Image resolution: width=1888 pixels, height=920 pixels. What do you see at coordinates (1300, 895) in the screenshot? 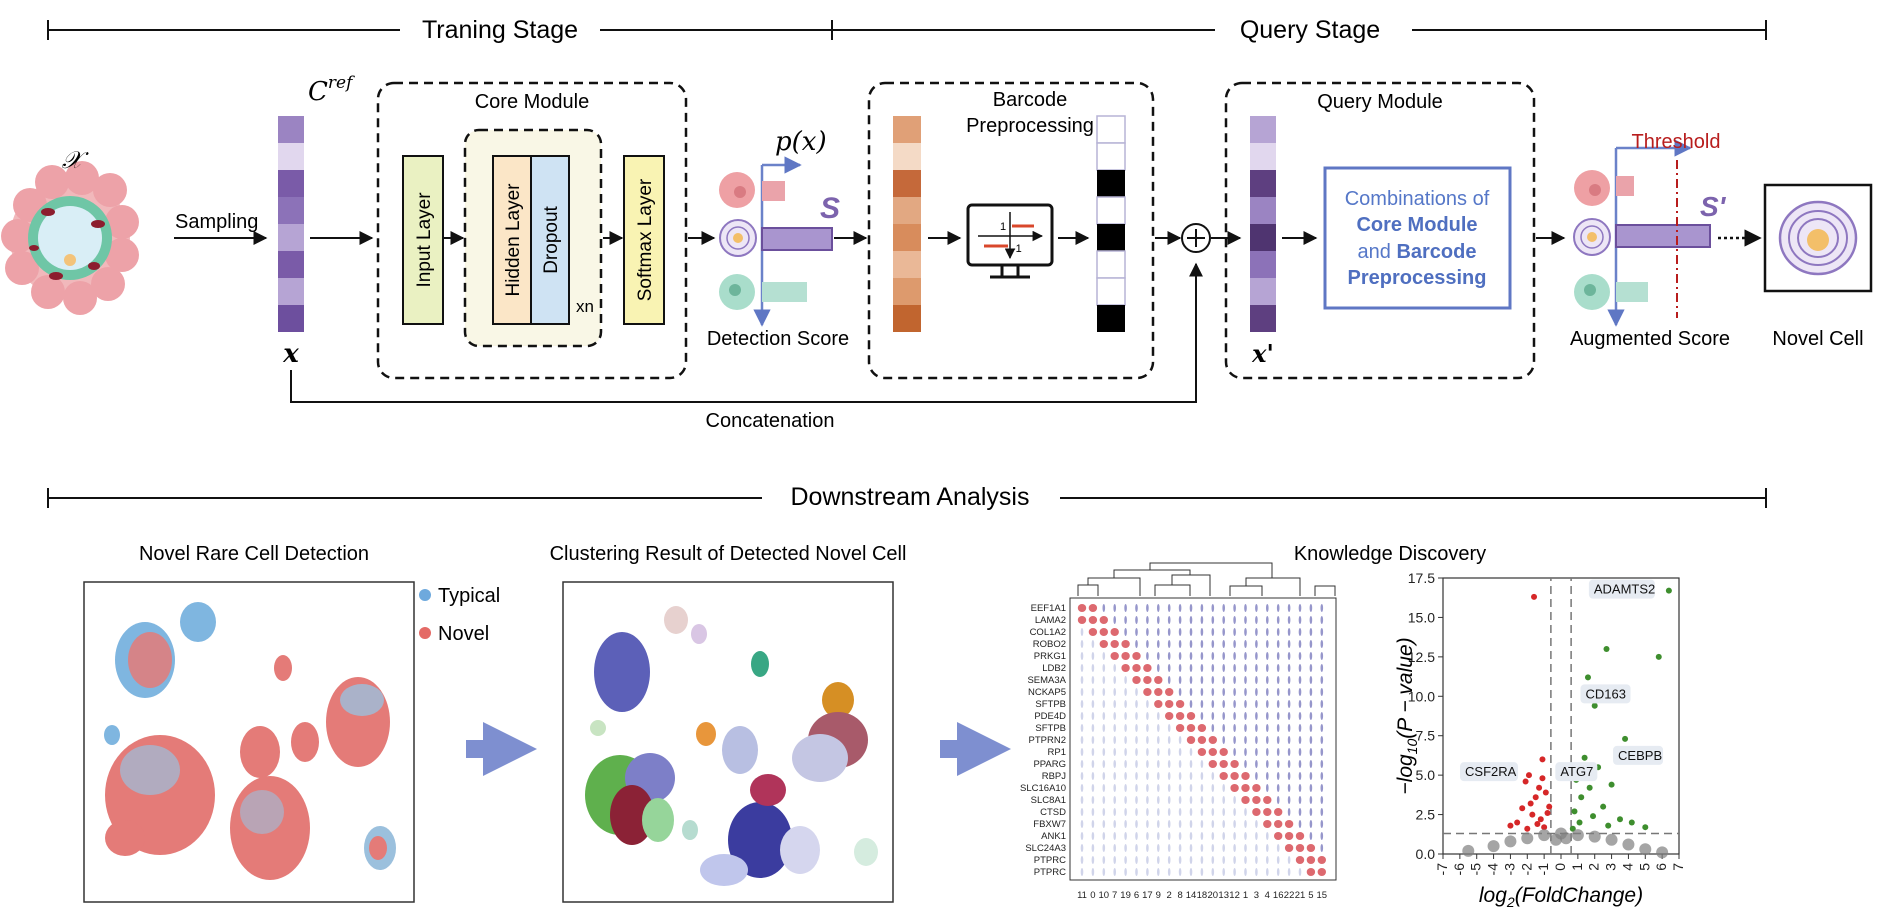
I see `violin-cluster-label: 21` at bounding box center [1300, 895].